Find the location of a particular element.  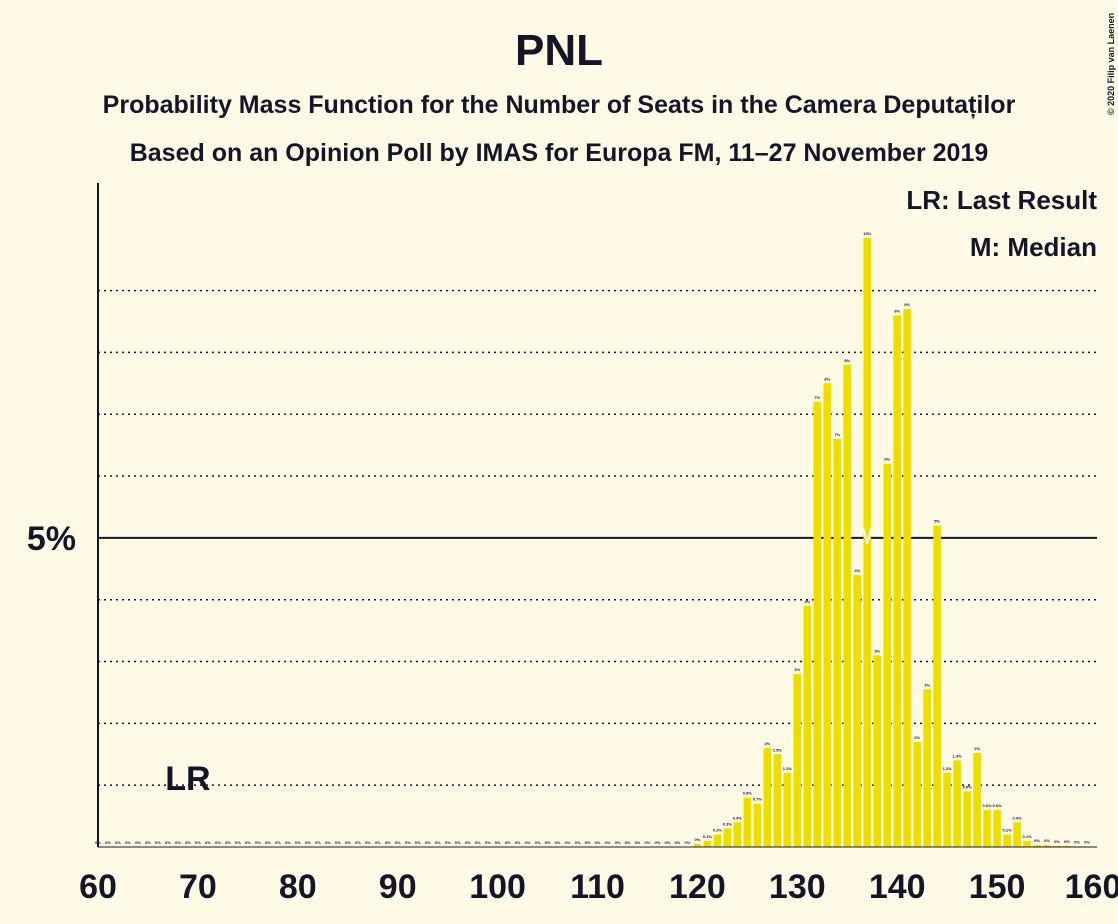

x-tick-label: 110 is located at coordinates (597, 887).